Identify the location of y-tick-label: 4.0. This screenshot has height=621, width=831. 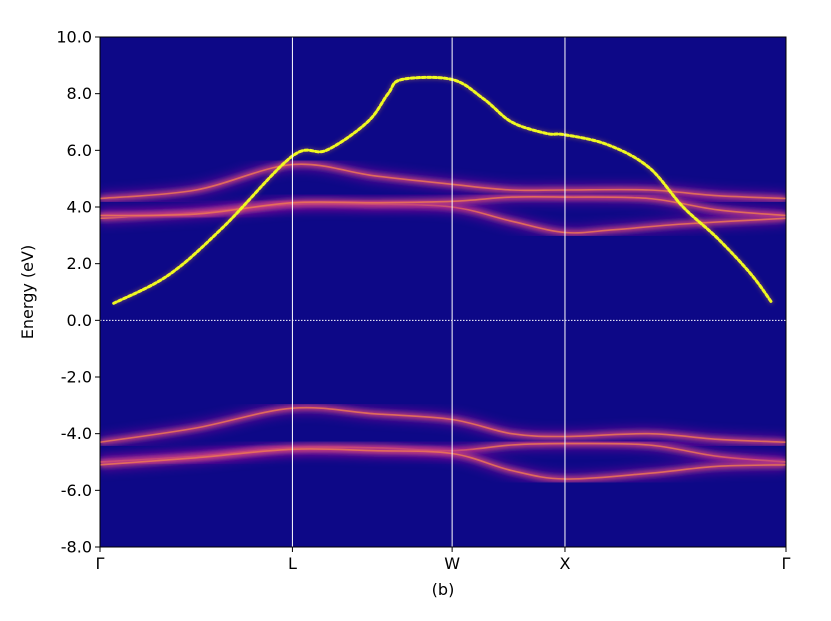
(79, 207).